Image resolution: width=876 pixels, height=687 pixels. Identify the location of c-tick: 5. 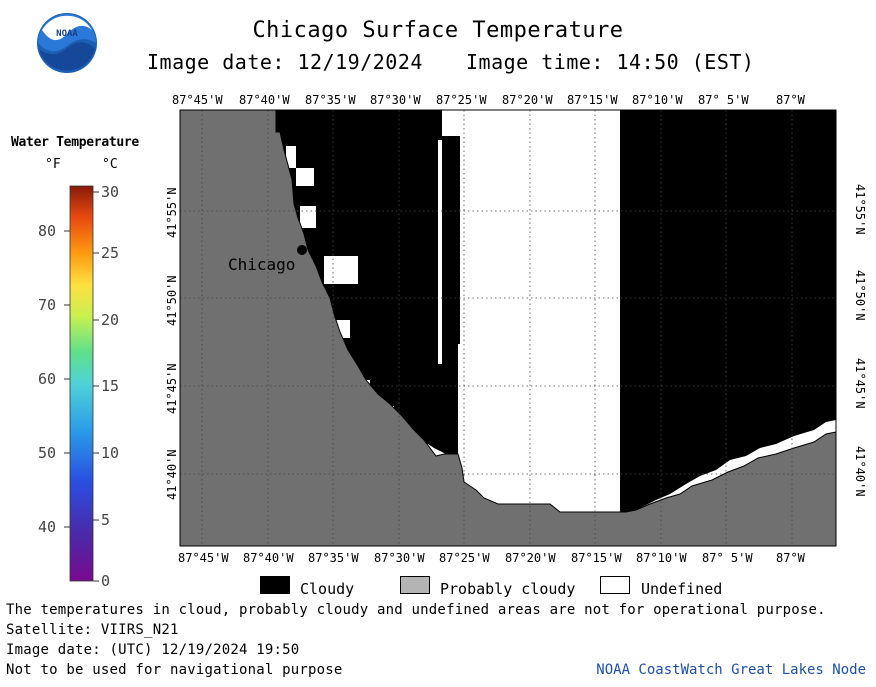
(105, 520).